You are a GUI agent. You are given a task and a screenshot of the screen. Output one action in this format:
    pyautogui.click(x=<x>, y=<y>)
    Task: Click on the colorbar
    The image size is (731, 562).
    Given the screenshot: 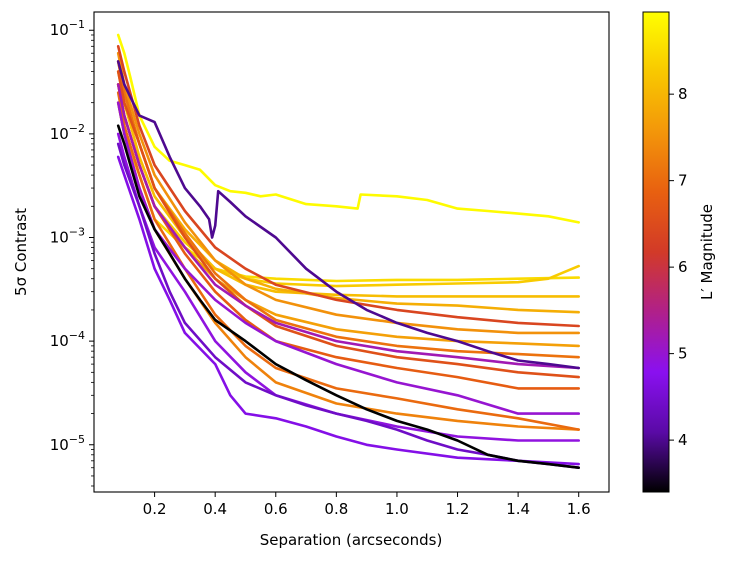 What is the action you would take?
    pyautogui.click(x=656, y=252)
    